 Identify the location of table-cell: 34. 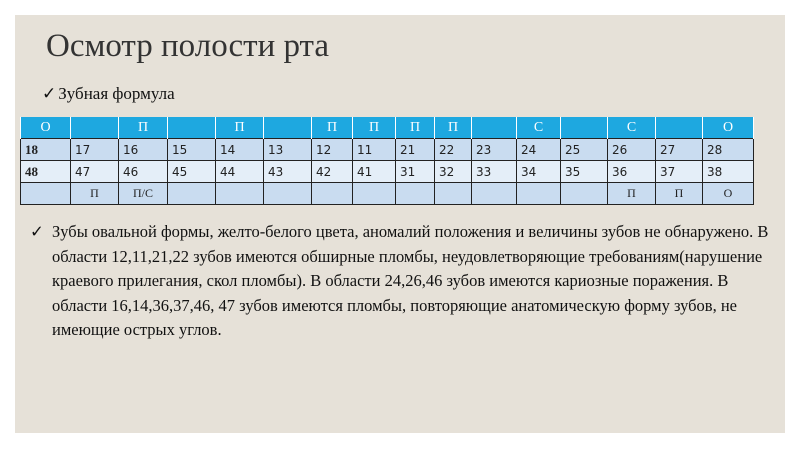
(538, 171).